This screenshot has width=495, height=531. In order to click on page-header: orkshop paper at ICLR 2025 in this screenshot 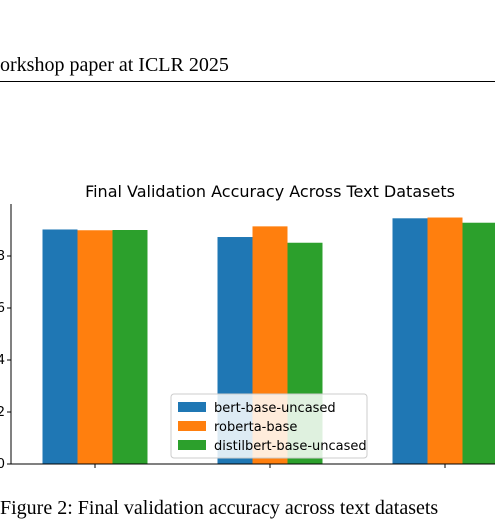, I will do `click(114, 65)`.